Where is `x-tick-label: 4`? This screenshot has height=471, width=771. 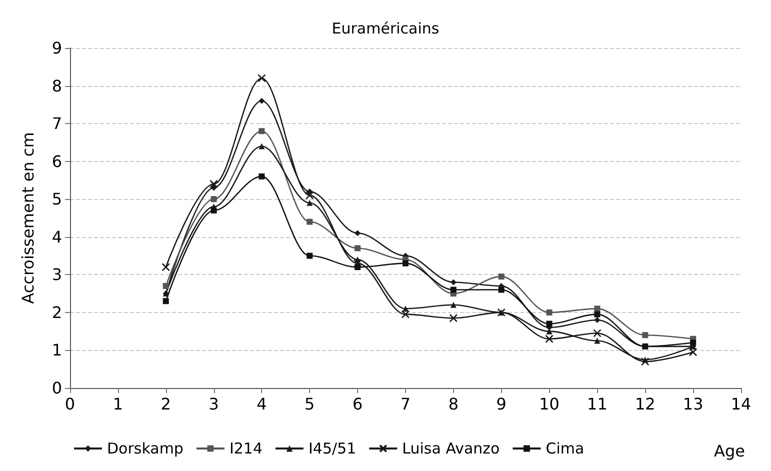
x-tick-label: 4 is located at coordinates (261, 404).